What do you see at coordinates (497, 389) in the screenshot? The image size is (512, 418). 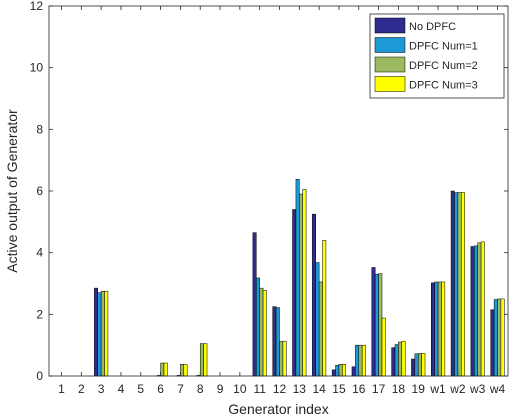 I see `x-tick-label: w4` at bounding box center [497, 389].